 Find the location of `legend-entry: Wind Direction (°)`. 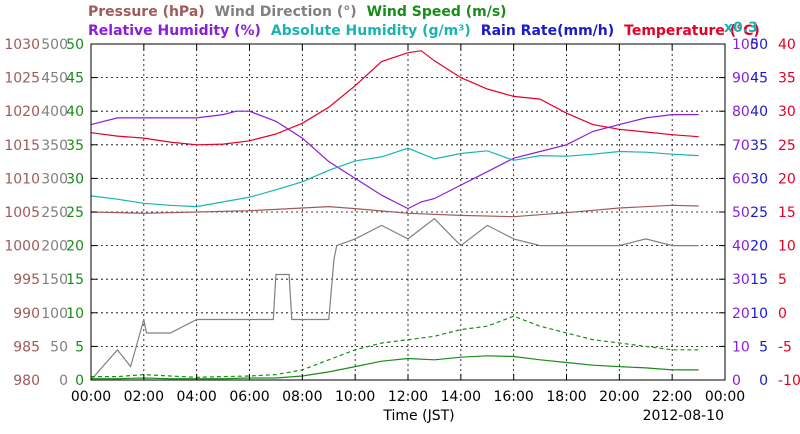

legend-entry: Wind Direction (°) is located at coordinates (286, 12).